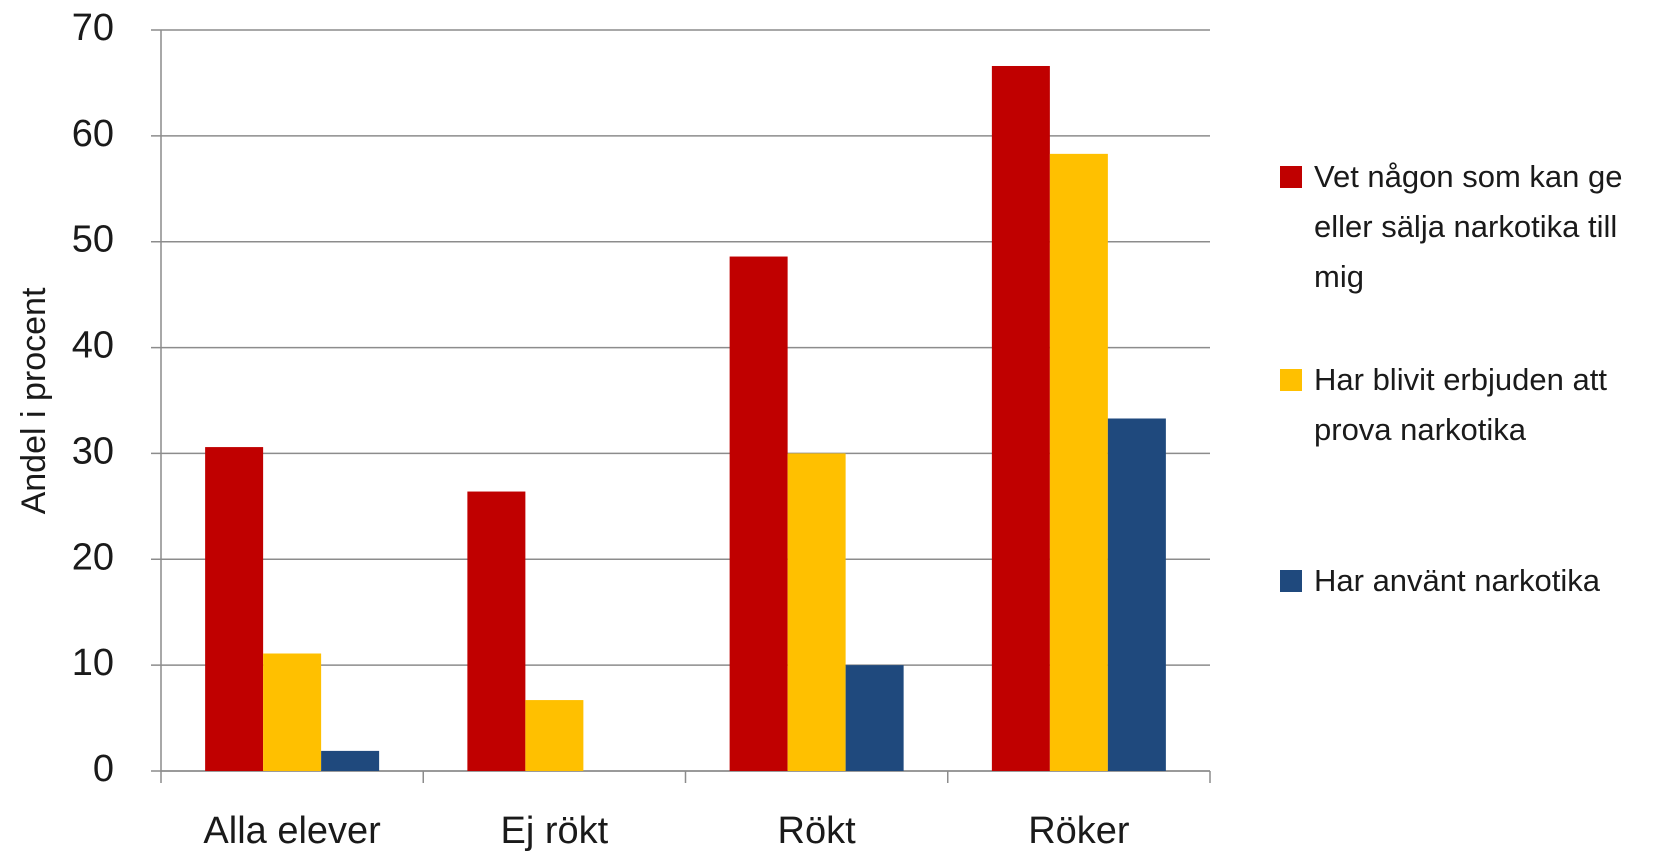  I want to click on x-tick-label: Röker, so click(1079, 831).